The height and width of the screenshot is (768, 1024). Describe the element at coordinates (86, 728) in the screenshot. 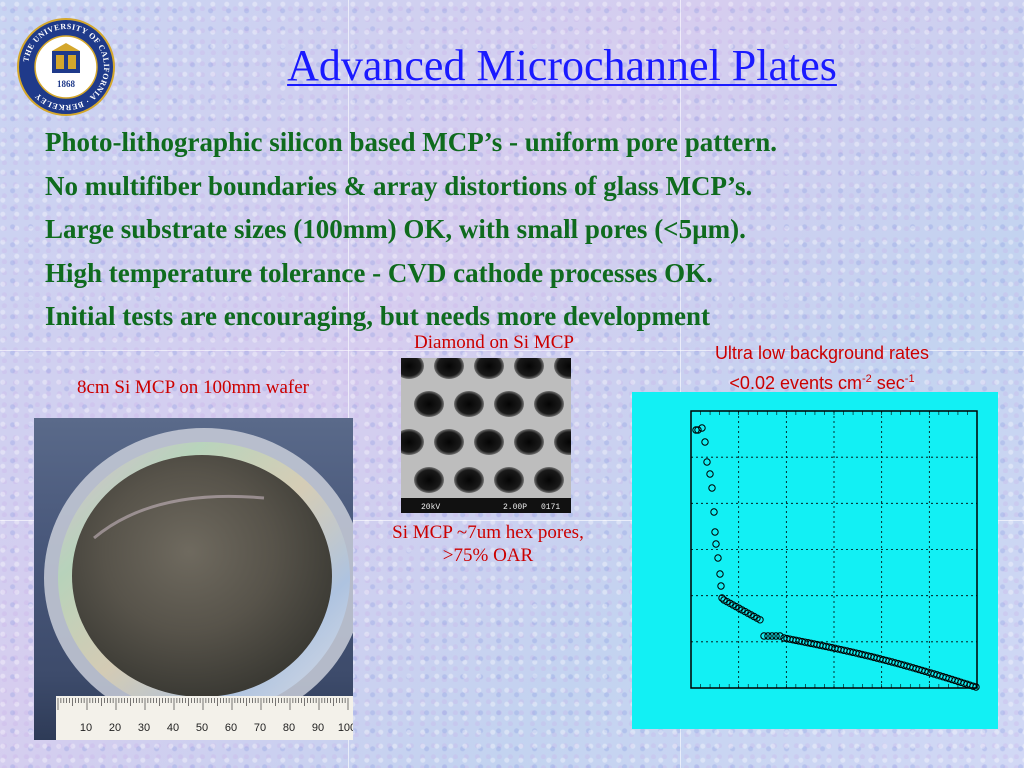

I see `ruler-label: 10` at that location.